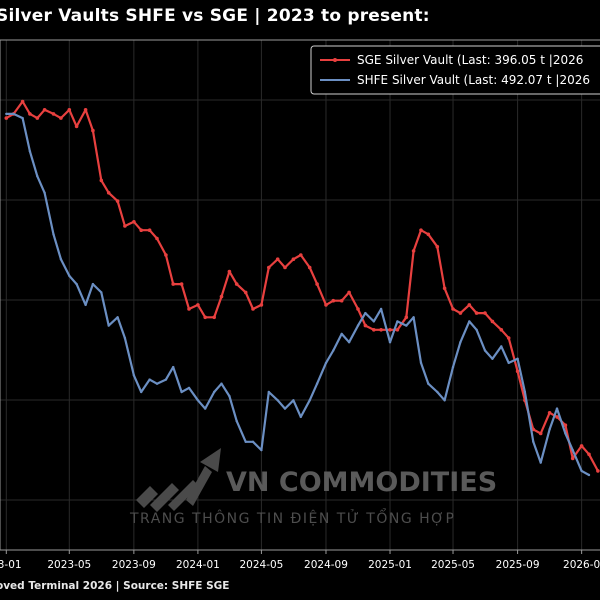 This screenshot has width=600, height=600. What do you see at coordinates (69, 565) in the screenshot?
I see `x-tick-label: 2023-05` at bounding box center [69, 565].